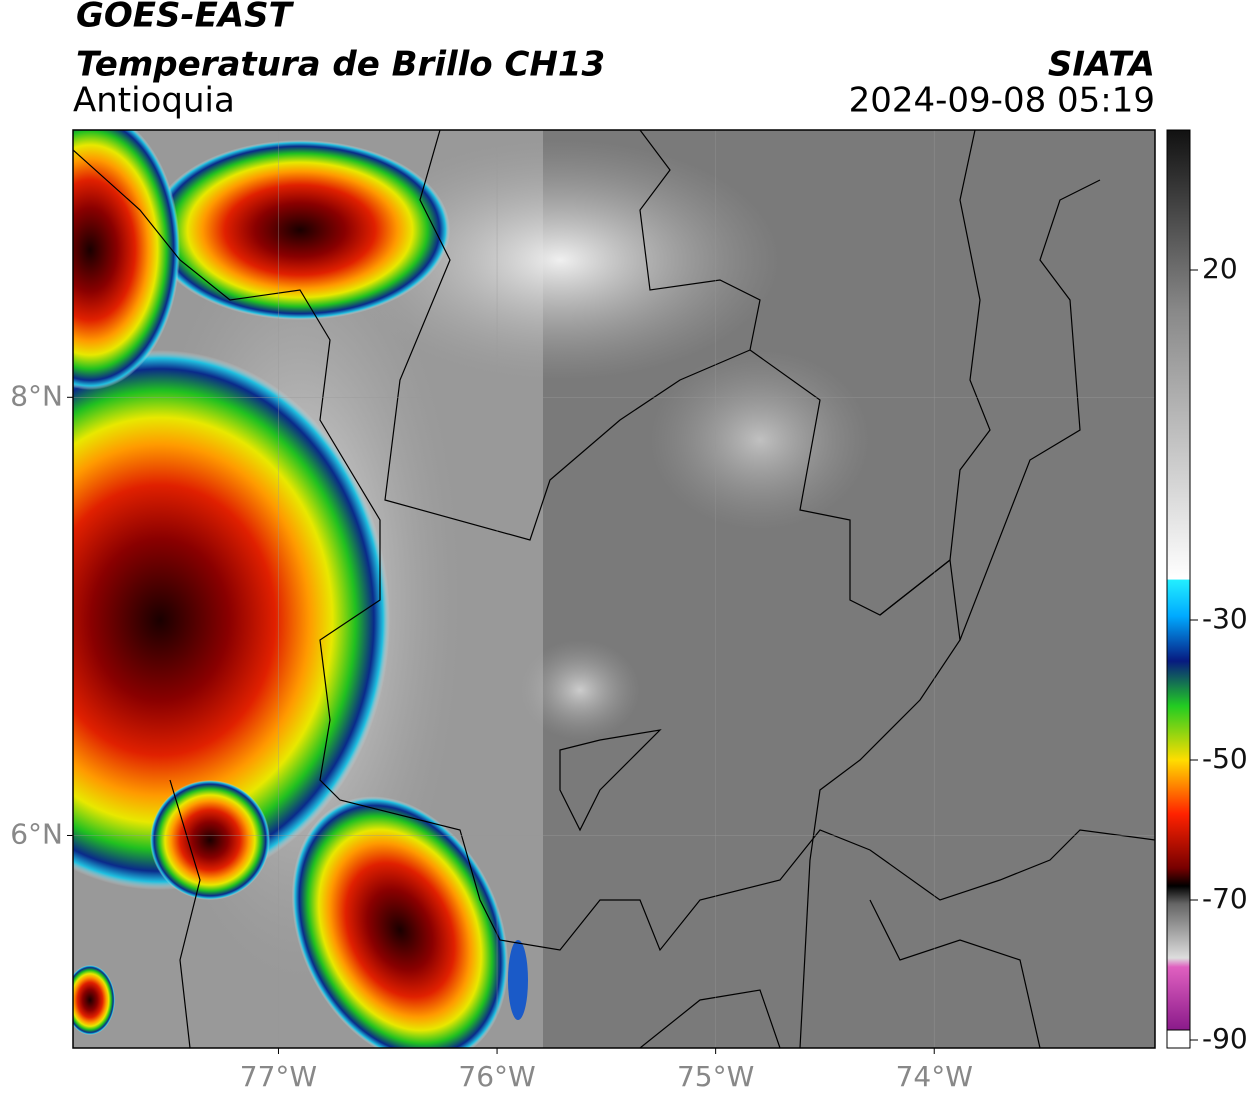  Describe the element at coordinates (1101, 65) in the screenshot. I see `agency: SIATA` at that location.